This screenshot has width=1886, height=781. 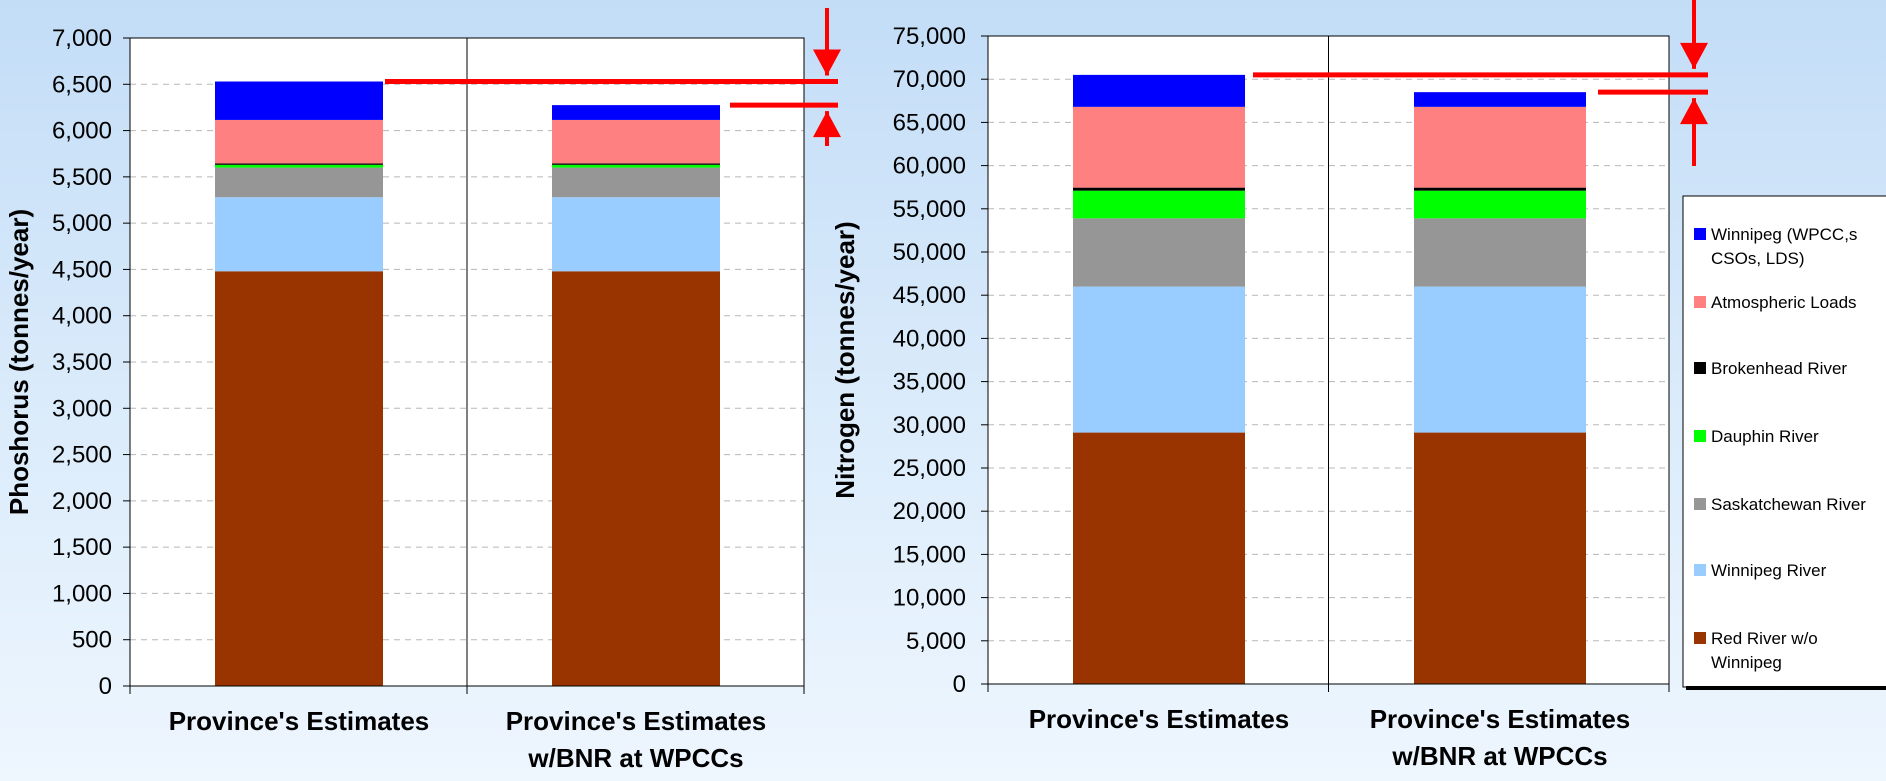 What do you see at coordinates (82, 455) in the screenshot?
I see `y-tick-label: 2,500` at bounding box center [82, 455].